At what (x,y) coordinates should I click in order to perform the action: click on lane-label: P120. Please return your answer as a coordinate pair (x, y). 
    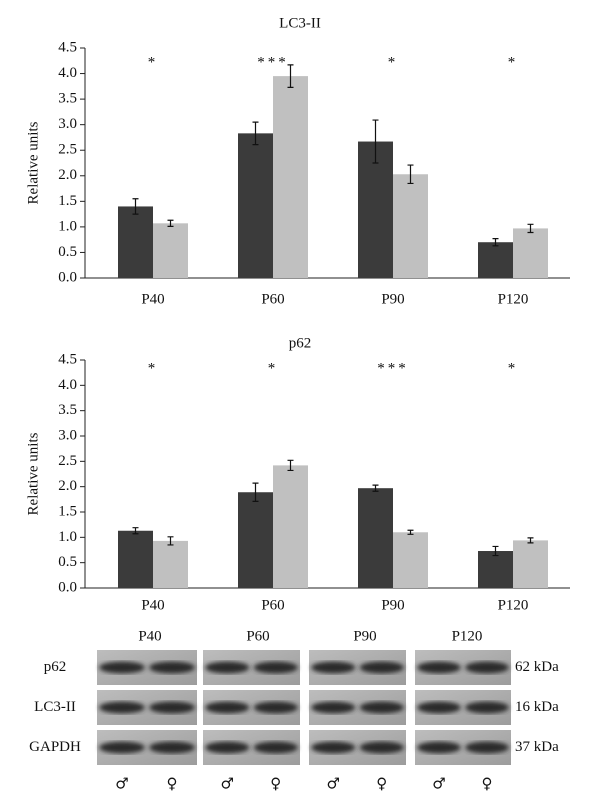
    Looking at the image, I should click on (467, 636).